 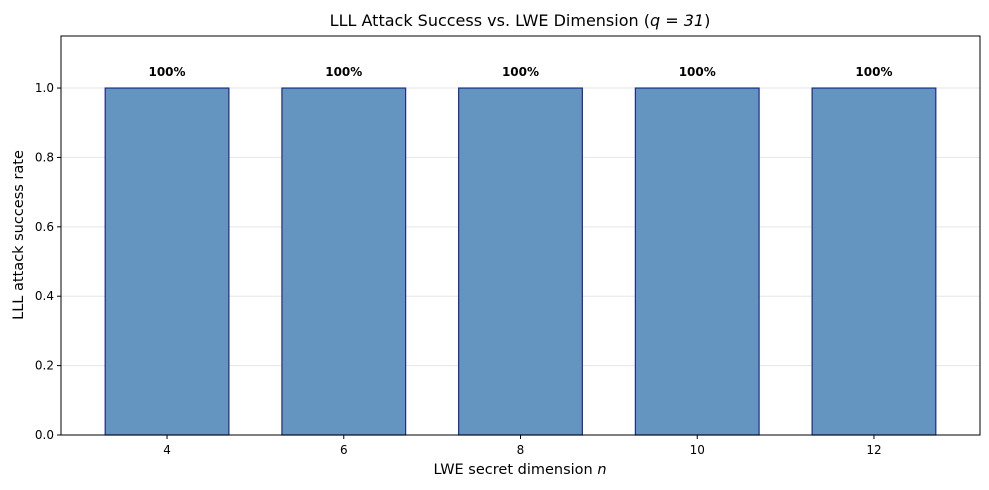 What do you see at coordinates (19, 235) in the screenshot?
I see `y-axis-label: LLL attack success rate` at bounding box center [19, 235].